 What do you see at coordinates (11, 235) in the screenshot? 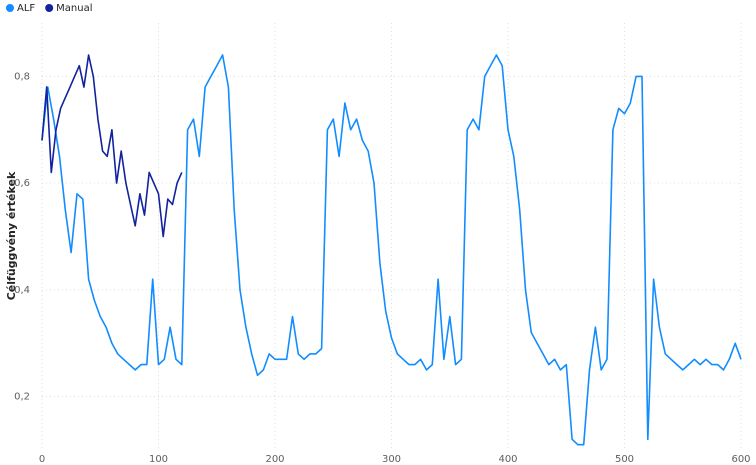
I see `y-axis-label: Célfüggvény értékek` at bounding box center [11, 235].